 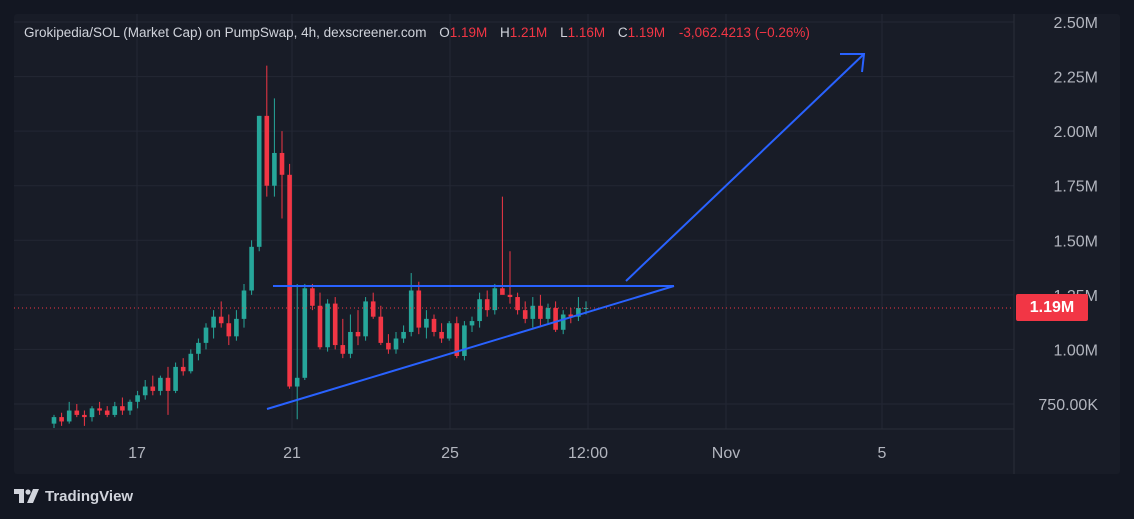 I want to click on time-tick-label: 17, so click(x=137, y=453).